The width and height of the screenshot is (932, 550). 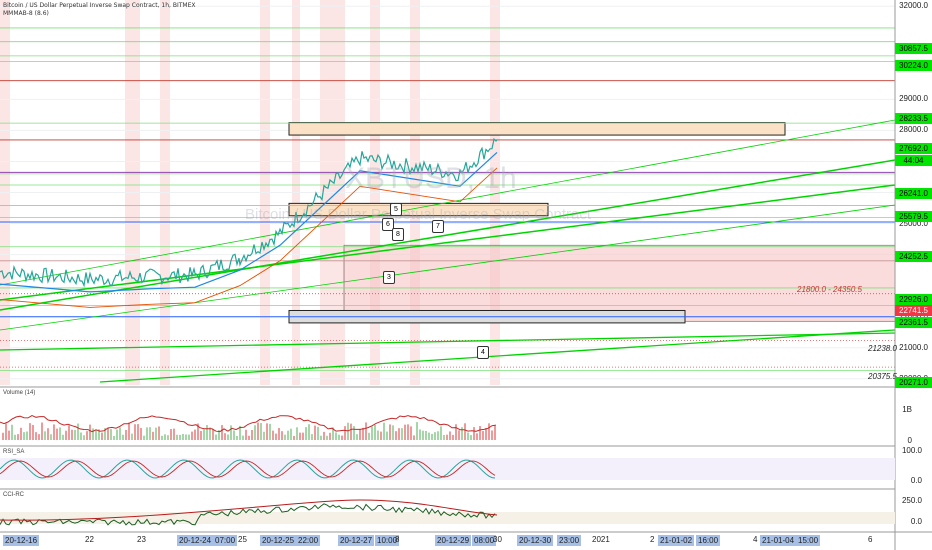 What do you see at coordinates (913, 299) in the screenshot?
I see `price-badge: 22926.0` at bounding box center [913, 299].